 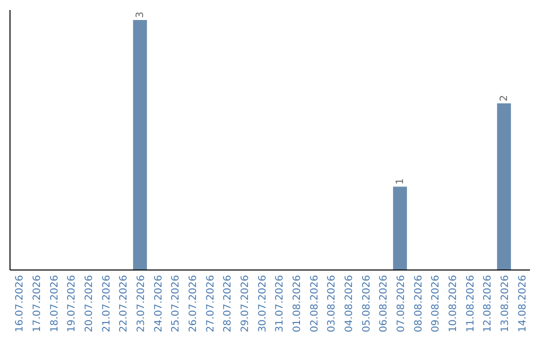 What do you see at coordinates (384, 303) in the screenshot?
I see `x-tick-label: 06.08.2026` at bounding box center [384, 303].